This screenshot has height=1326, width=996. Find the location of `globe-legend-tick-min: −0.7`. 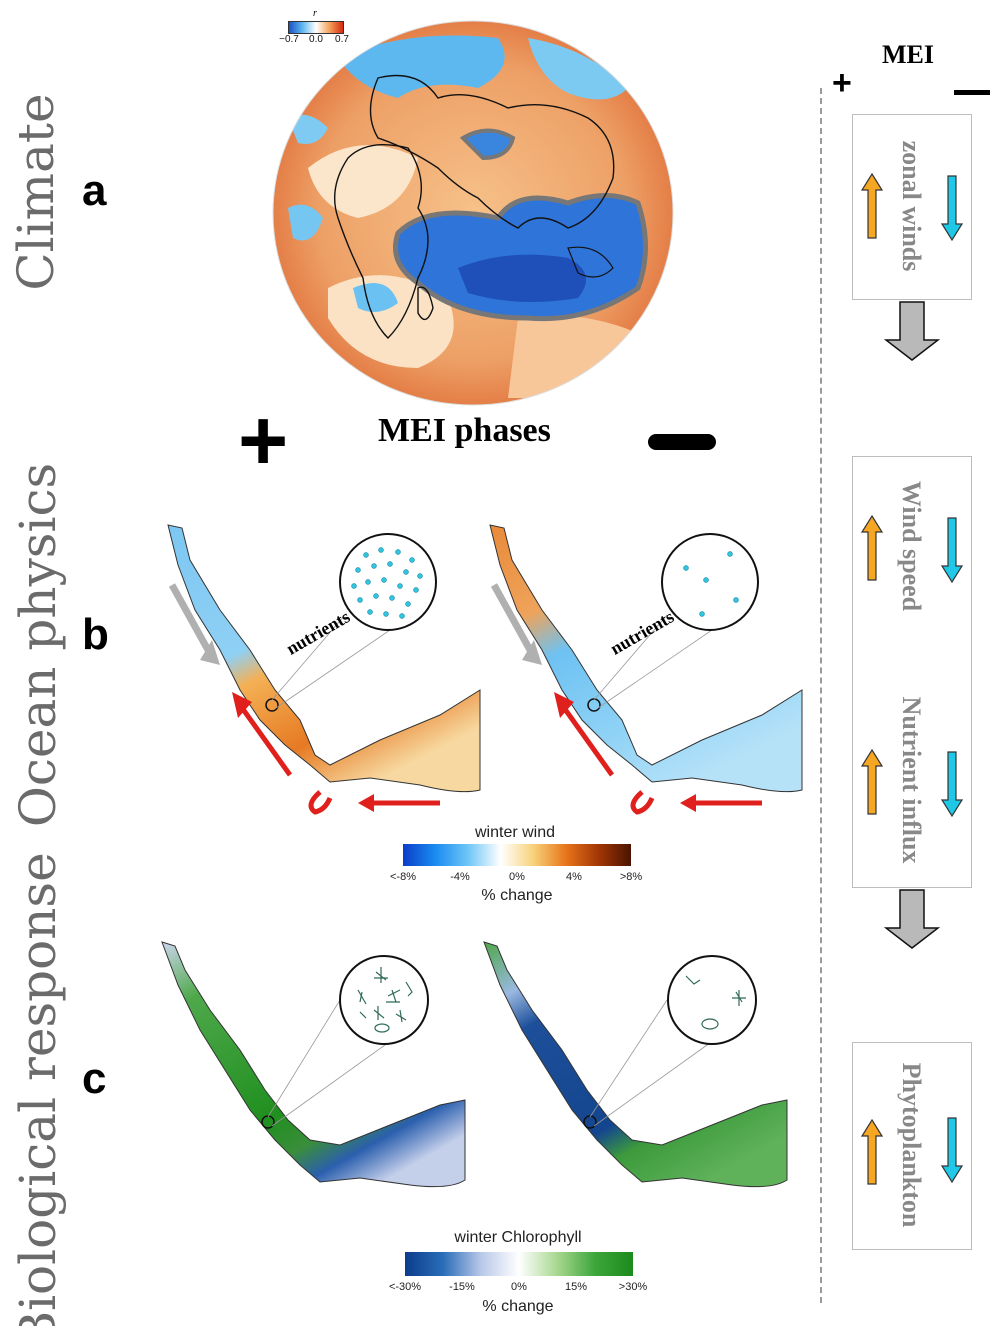

globe-legend-tick-min: −0.7 is located at coordinates (289, 39).